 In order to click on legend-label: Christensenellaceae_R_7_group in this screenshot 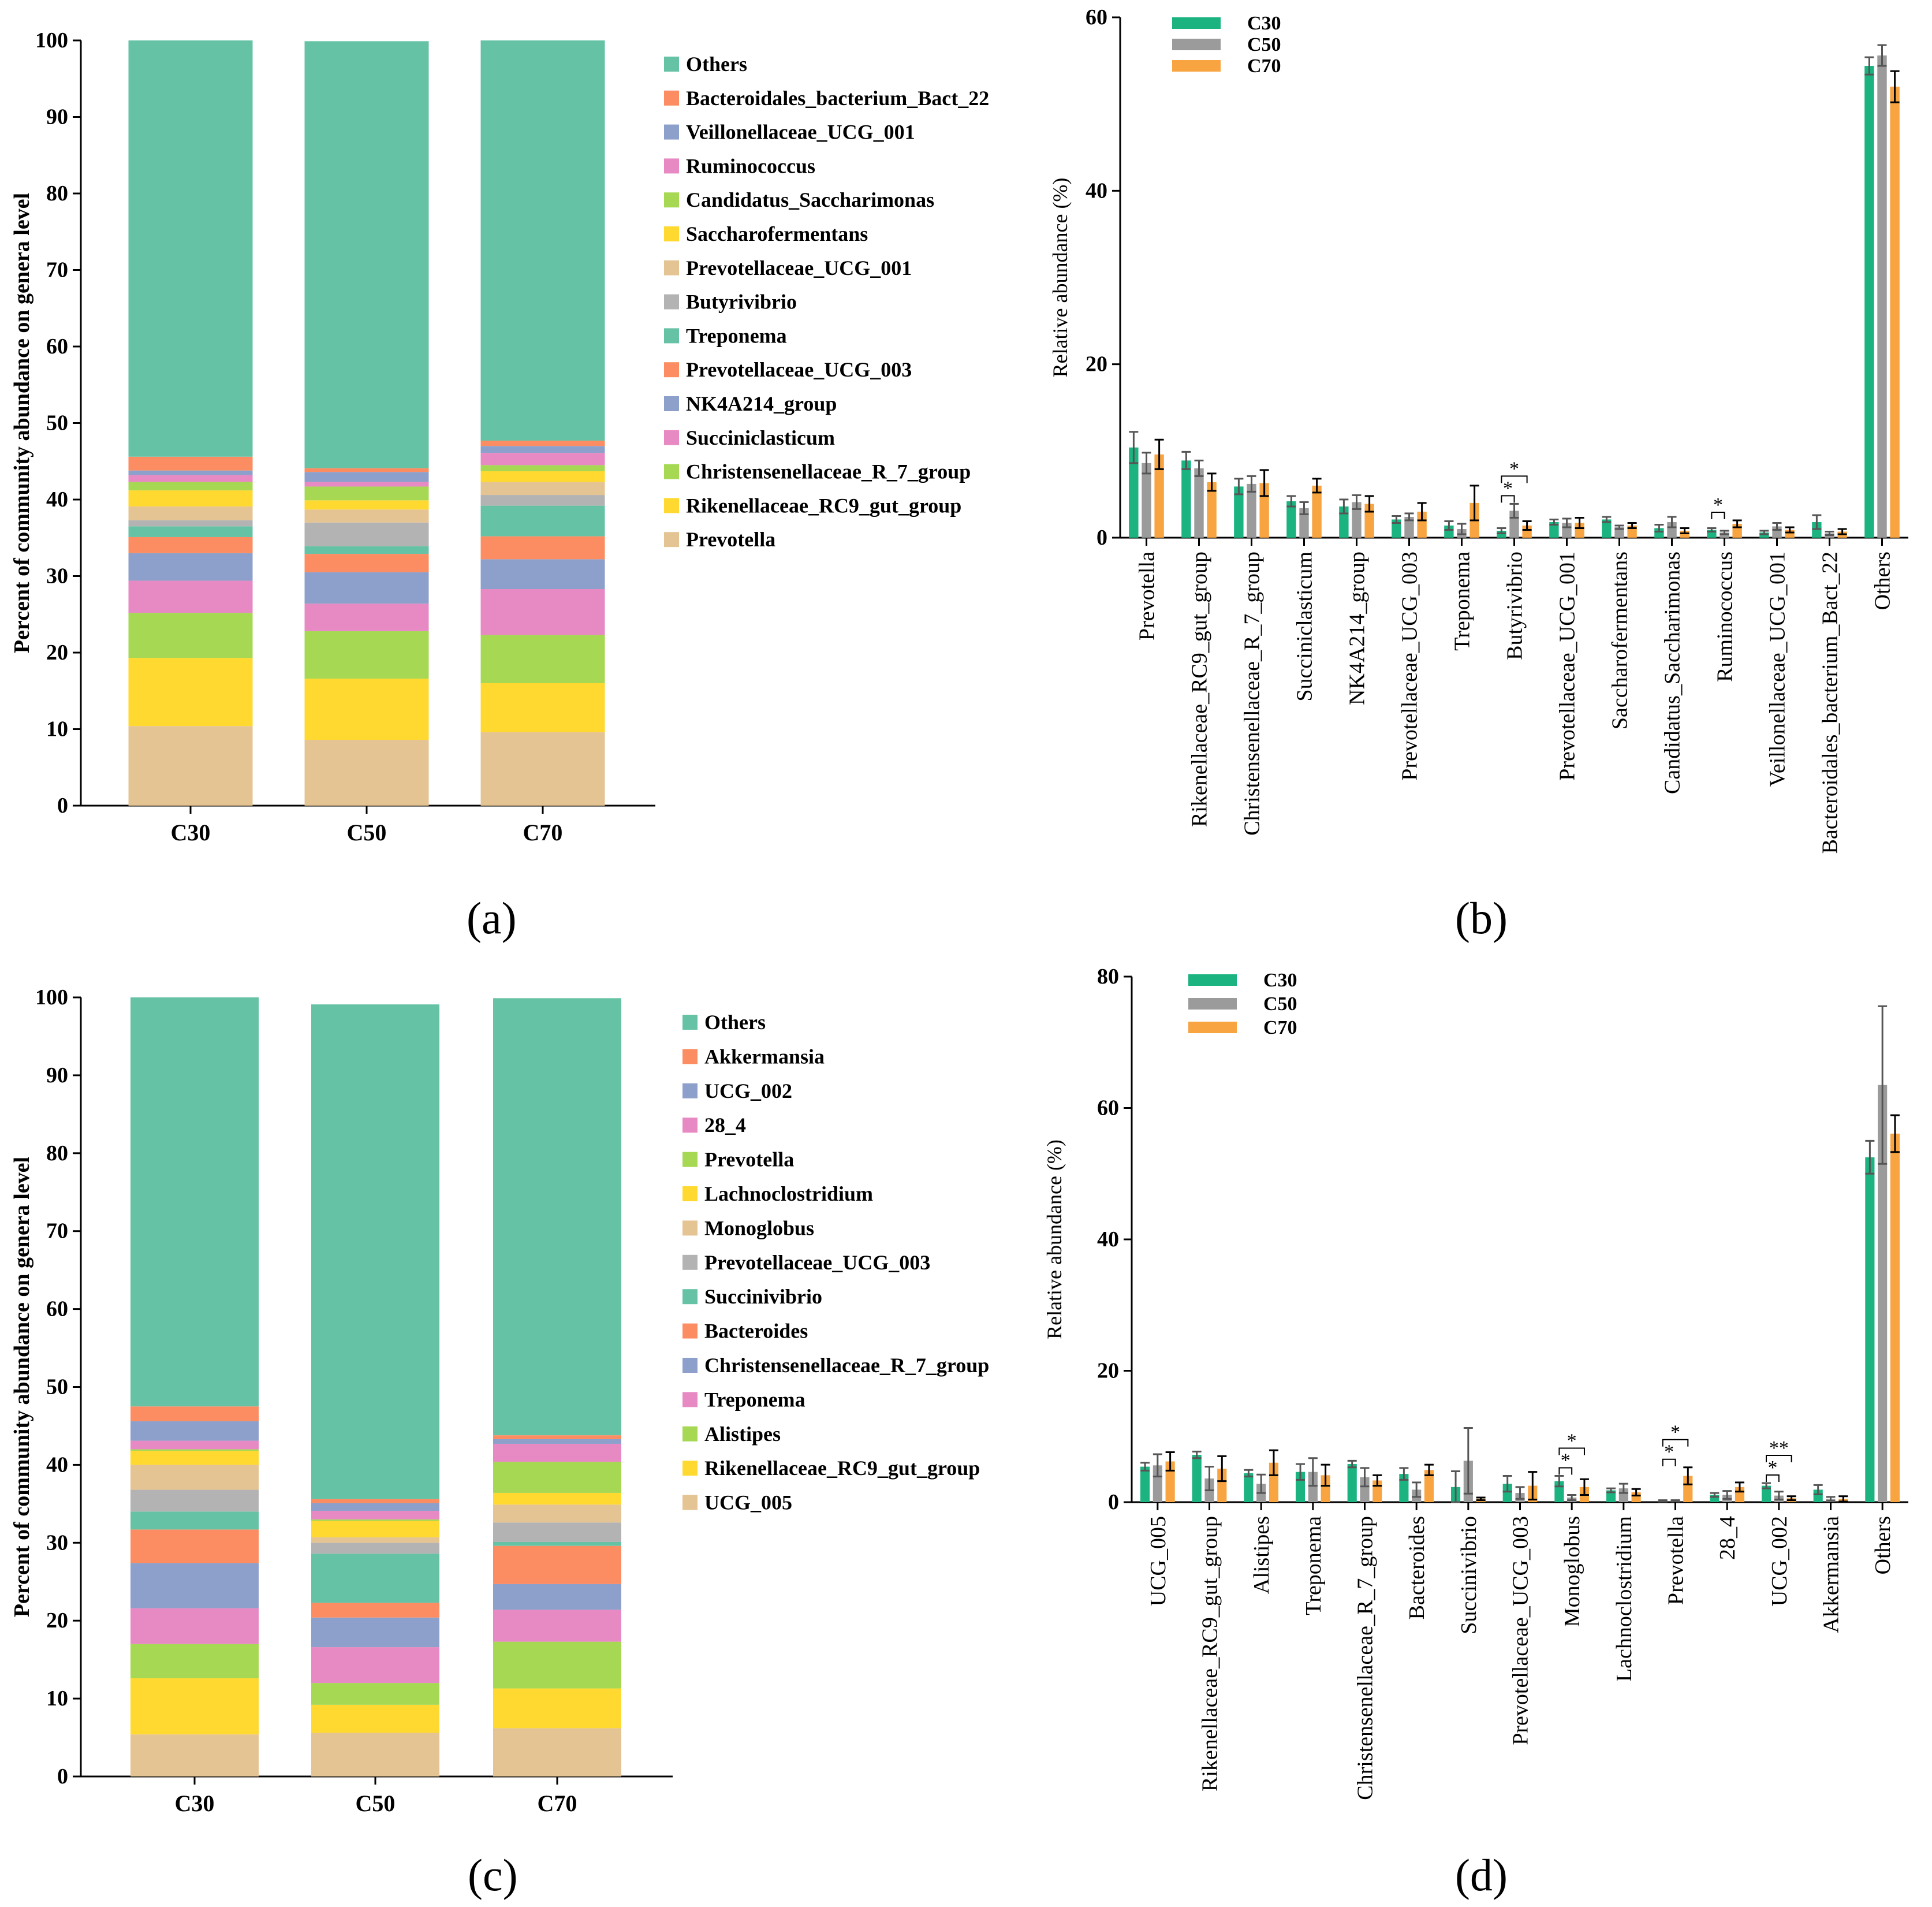, I will do `click(828, 471)`.